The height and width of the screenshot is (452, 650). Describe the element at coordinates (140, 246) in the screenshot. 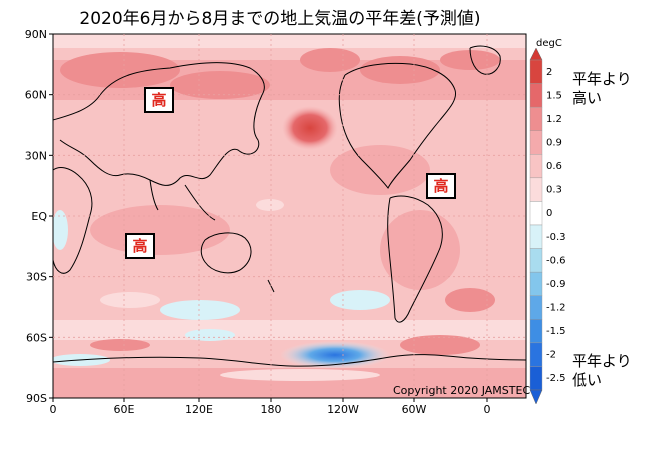

I see `high-marker-indian-ocean: 高` at that location.